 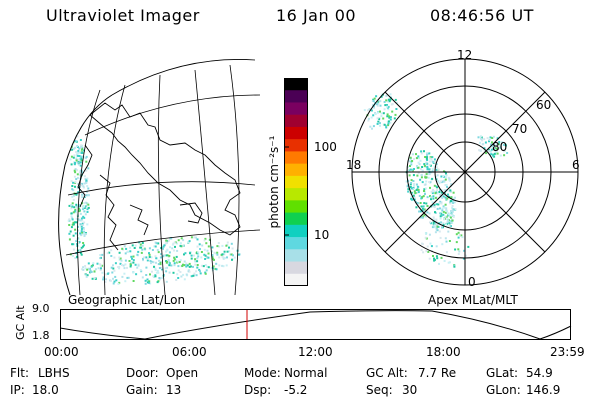 What do you see at coordinates (544, 105) in the screenshot?
I see `mlat-label-60: 60` at bounding box center [544, 105].